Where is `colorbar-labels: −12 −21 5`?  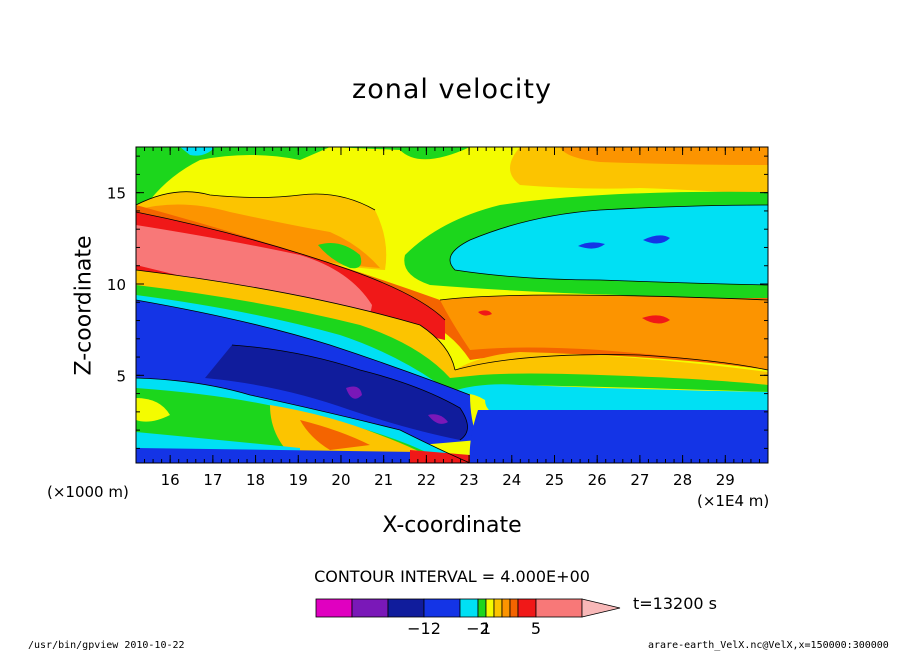
colorbar-labels: −12 −21 5 is located at coordinates (474, 628).